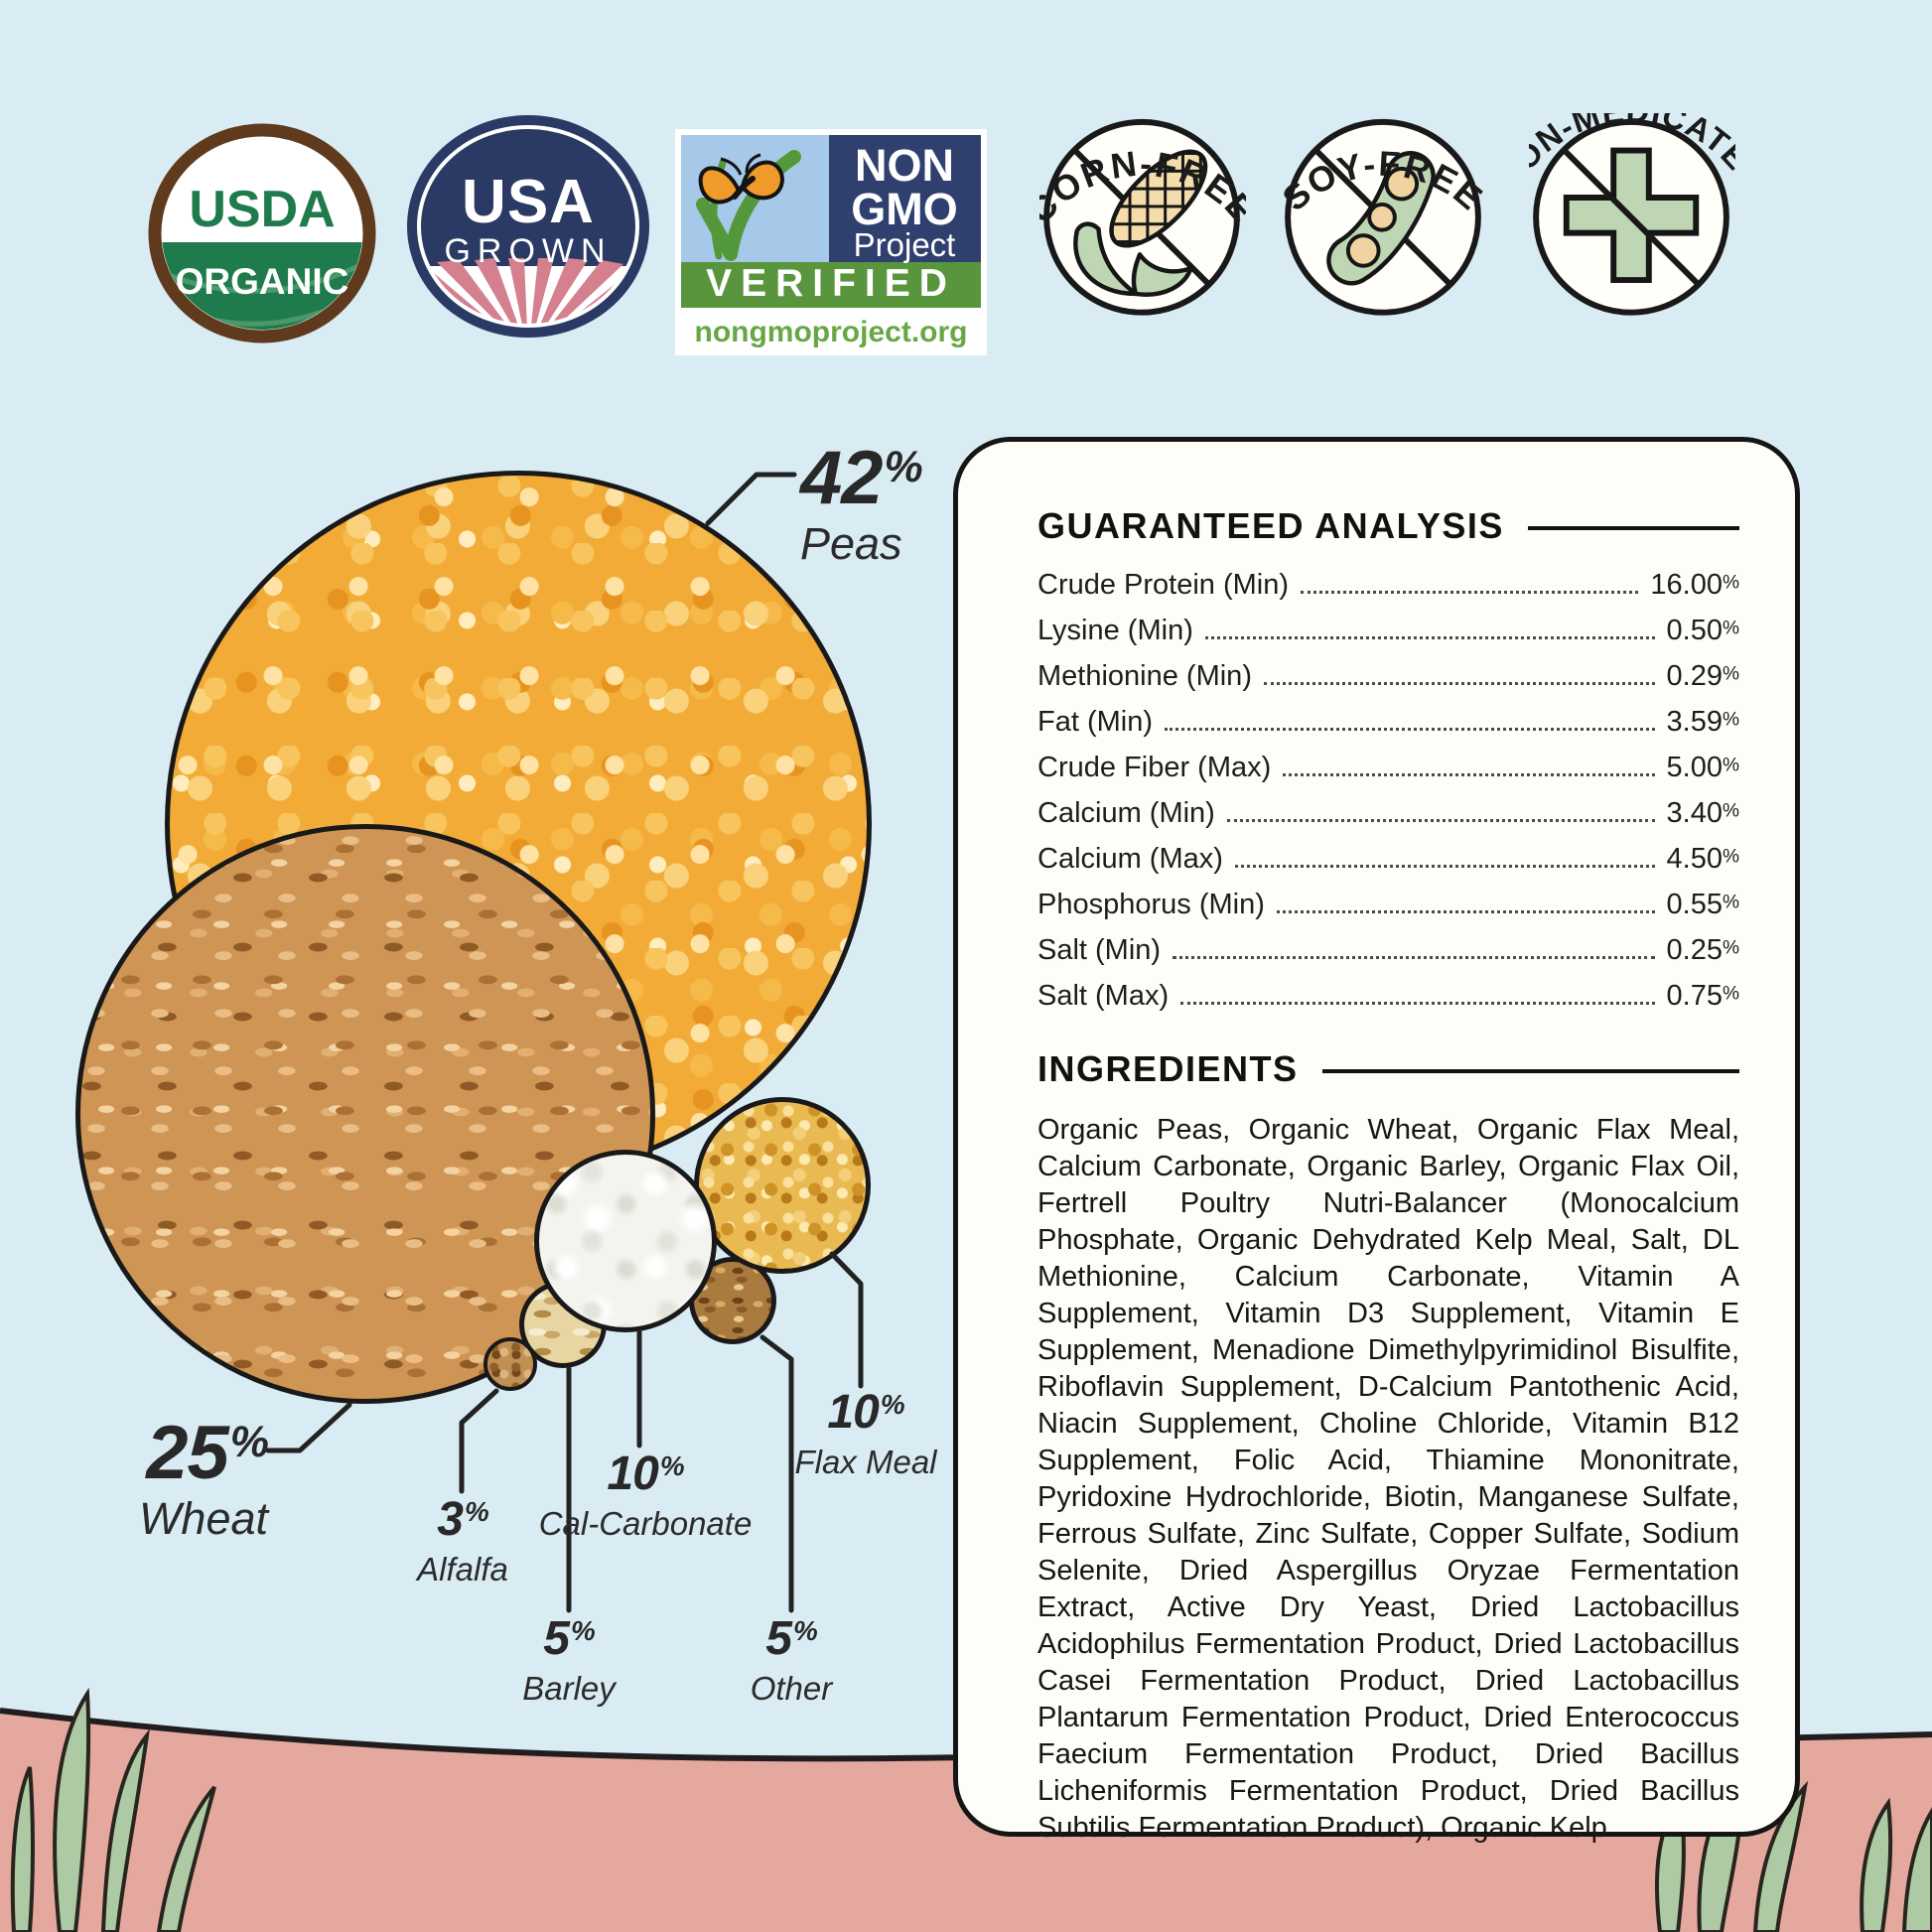 This screenshot has width=1932, height=1932. I want to click on non-text: NON, so click(905, 165).